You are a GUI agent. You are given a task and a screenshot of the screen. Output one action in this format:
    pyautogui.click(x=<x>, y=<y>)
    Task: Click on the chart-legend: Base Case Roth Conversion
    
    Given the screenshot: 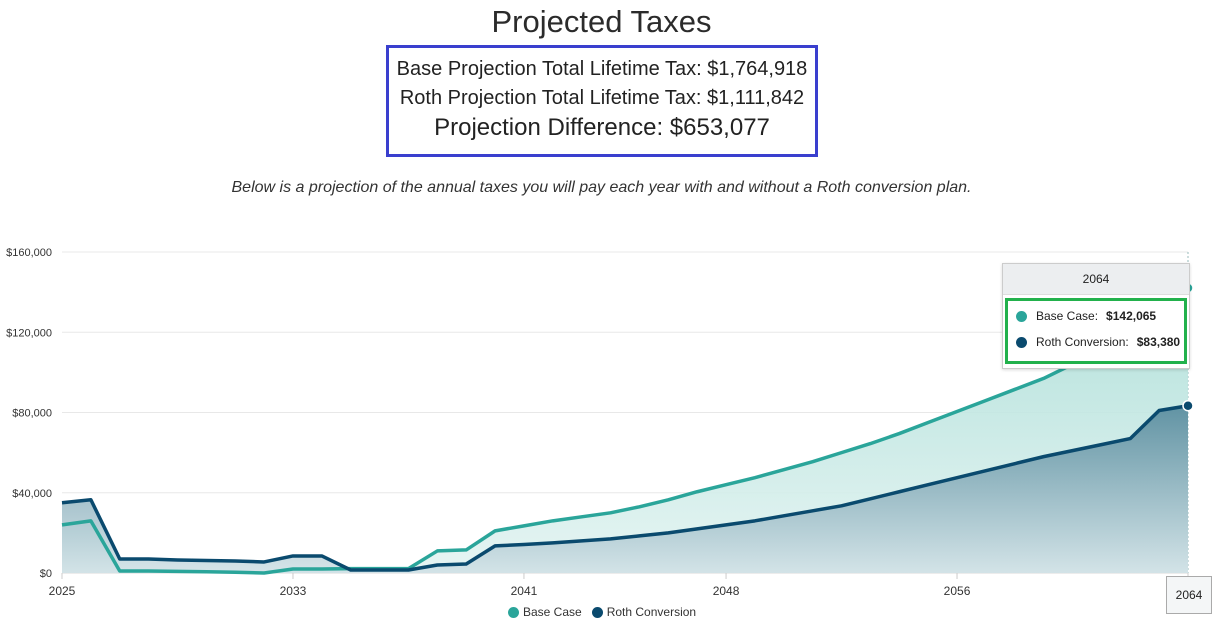 What is the action you would take?
    pyautogui.click(x=607, y=612)
    